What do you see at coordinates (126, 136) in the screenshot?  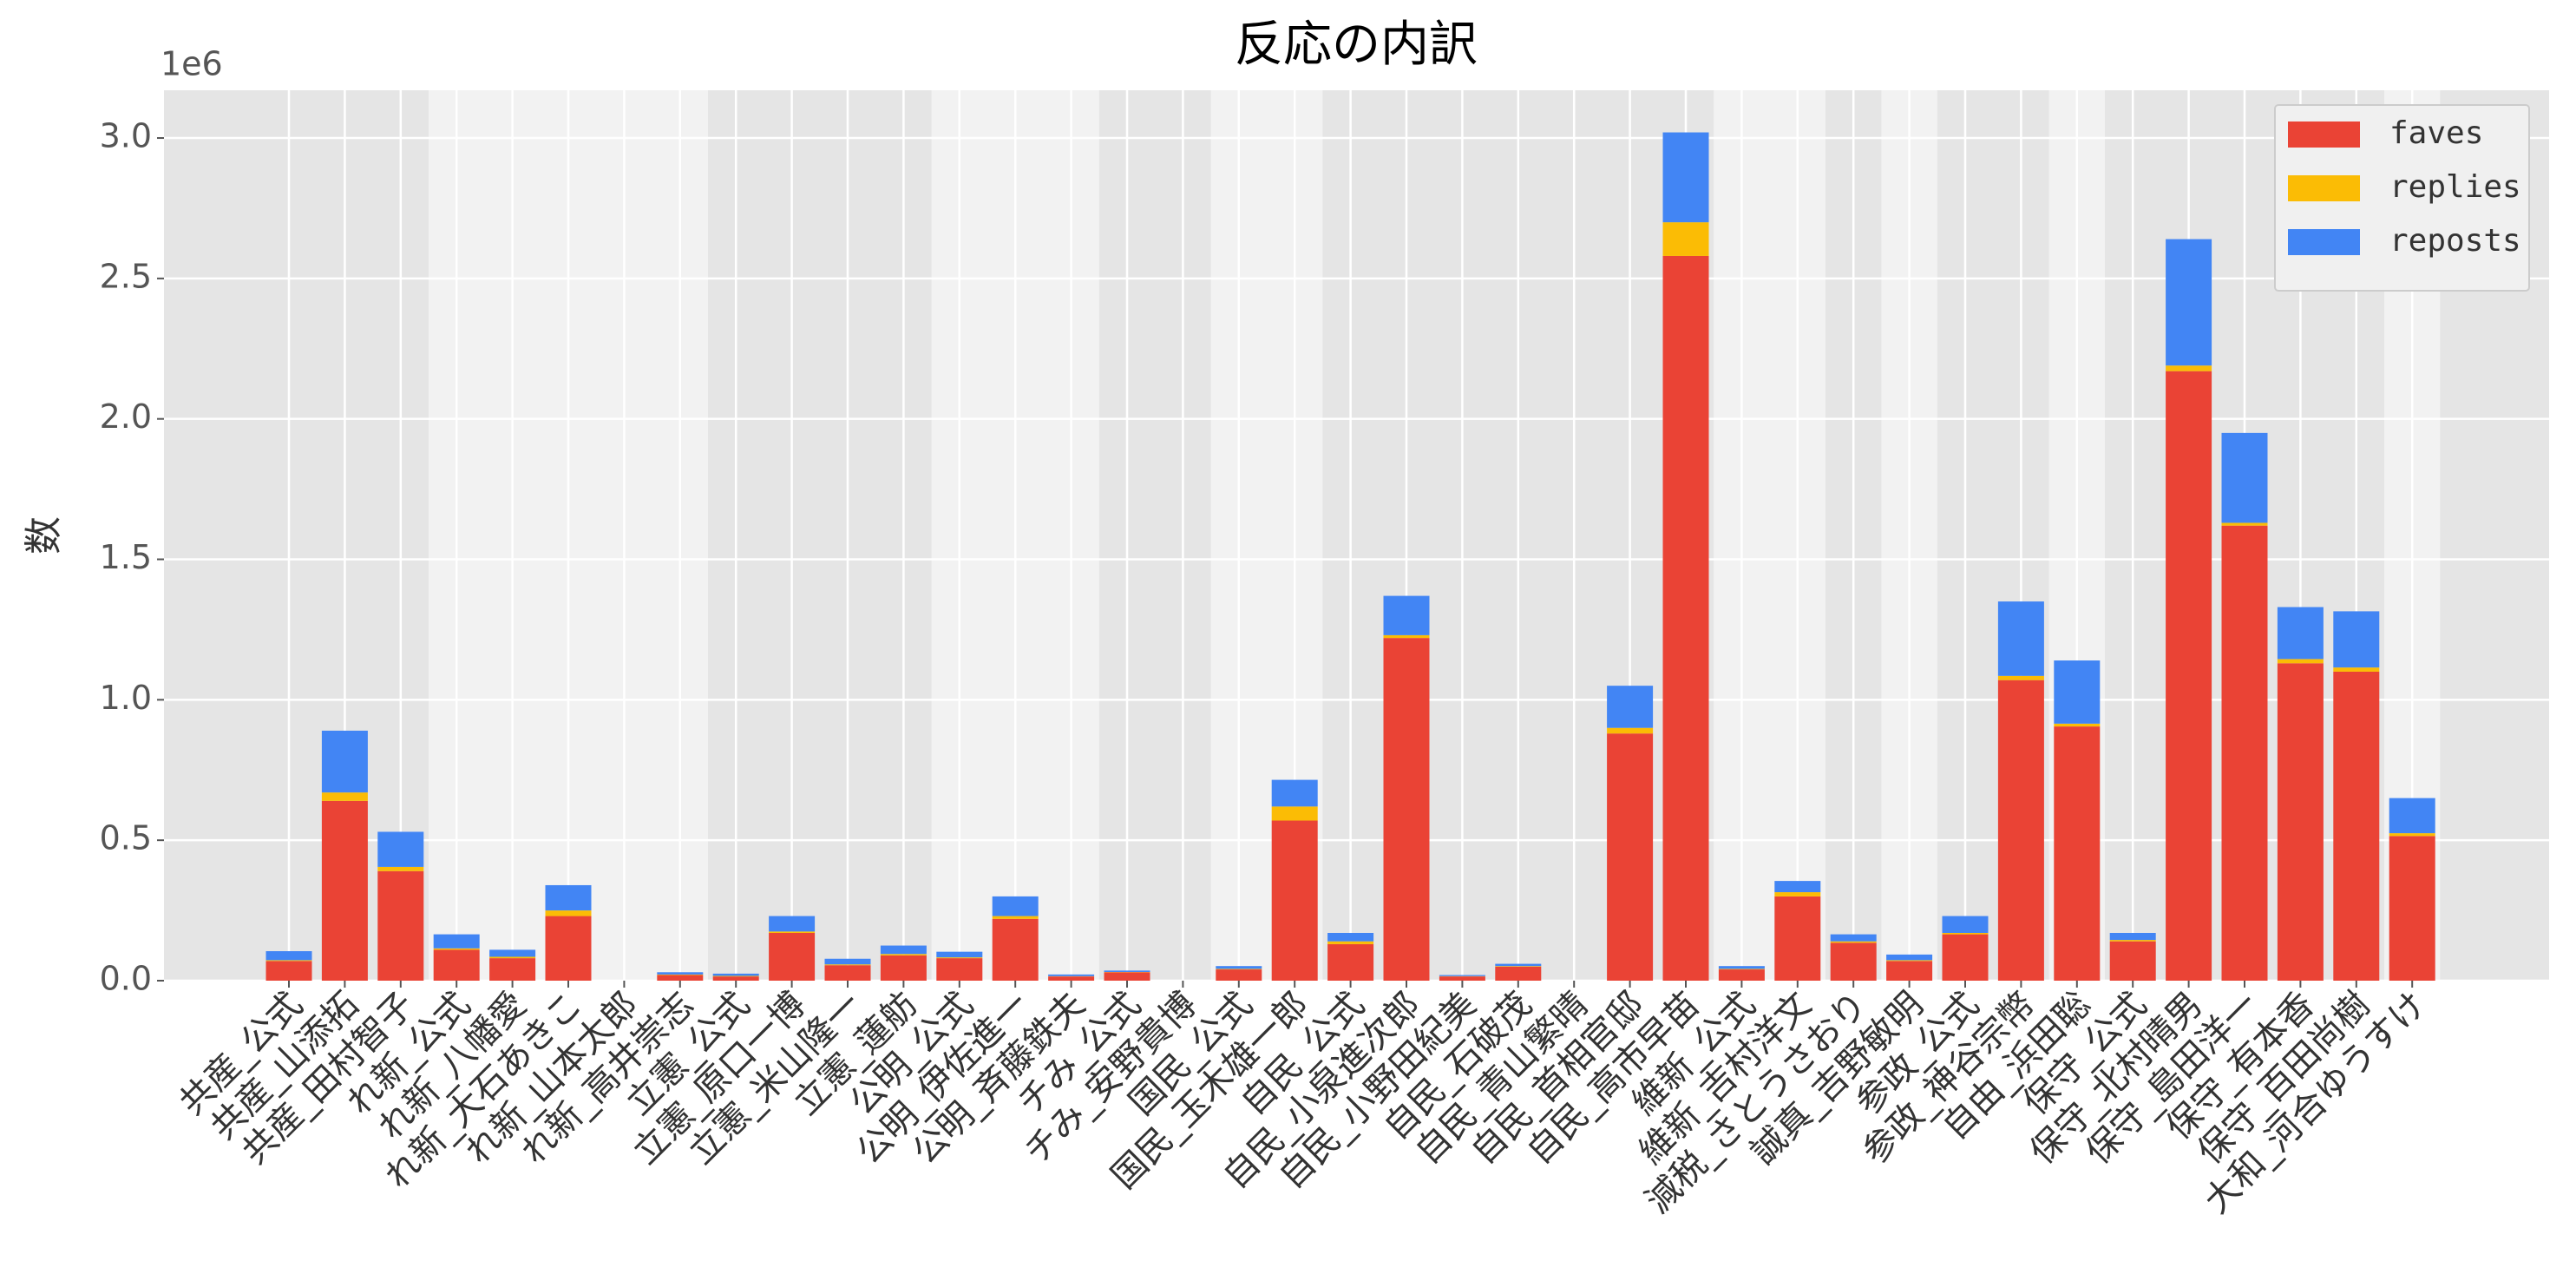 I see `y-tick-label: 3.0` at bounding box center [126, 136].